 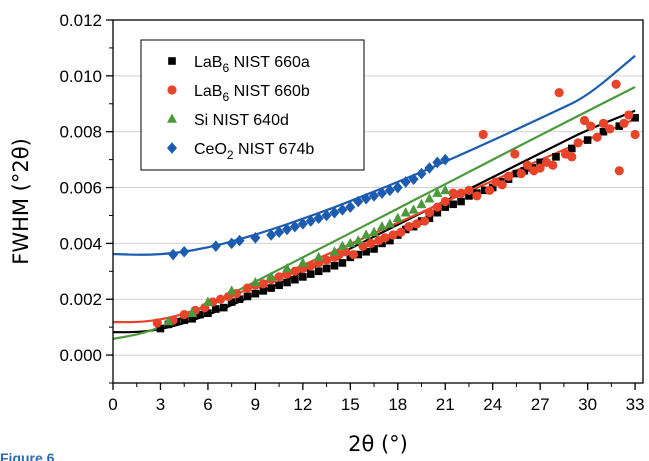 I want to click on legend-label-si-640d: Si NIST 640d, so click(x=241, y=120).